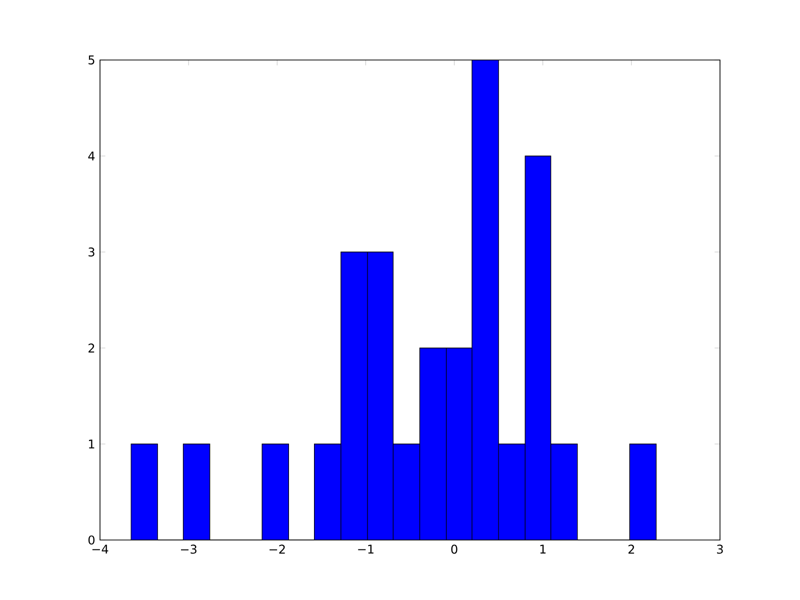 This screenshot has height=600, width=800. What do you see at coordinates (454, 549) in the screenshot?
I see `x-tick-label: 0` at bounding box center [454, 549].